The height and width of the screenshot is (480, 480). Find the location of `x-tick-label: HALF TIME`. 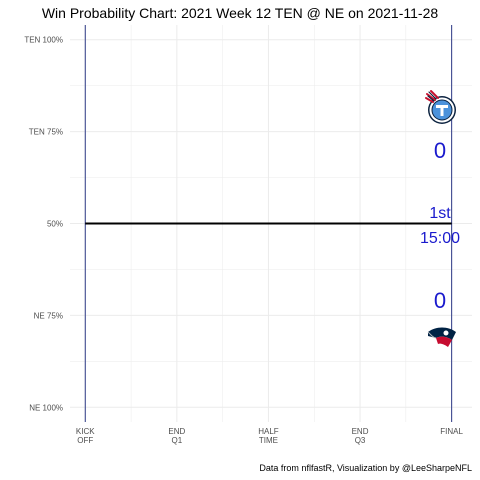

x-tick-label: HALF TIME is located at coordinates (268, 436).